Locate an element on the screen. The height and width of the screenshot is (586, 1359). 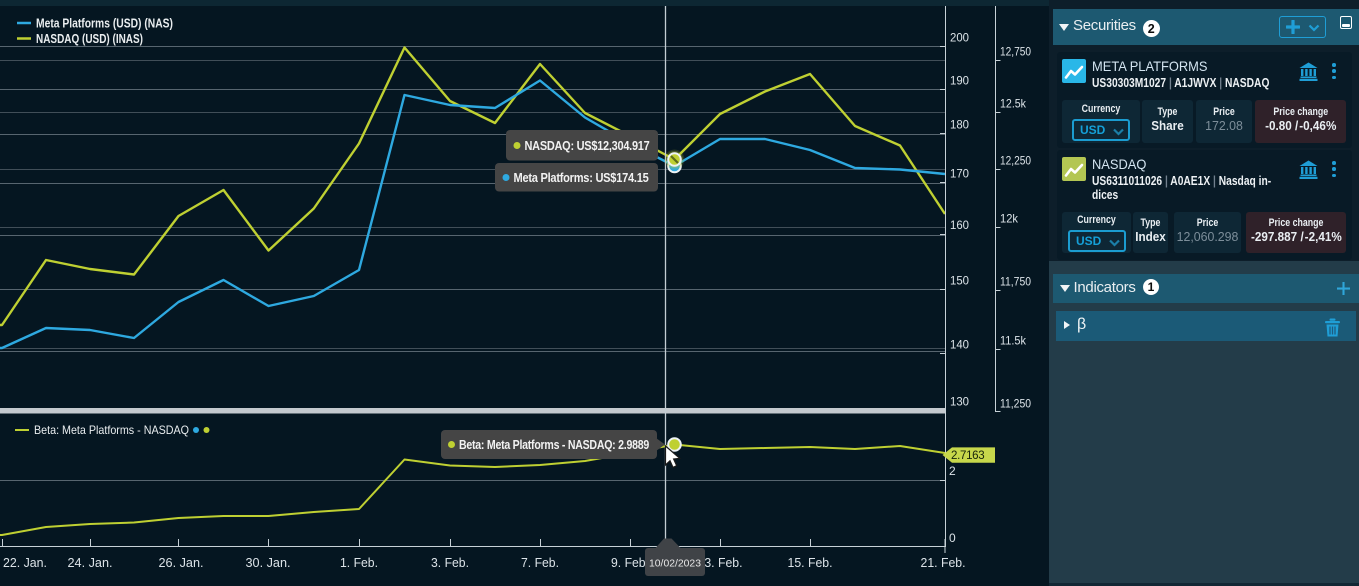
svg-text: 12k is located at coordinates (1009, 219).